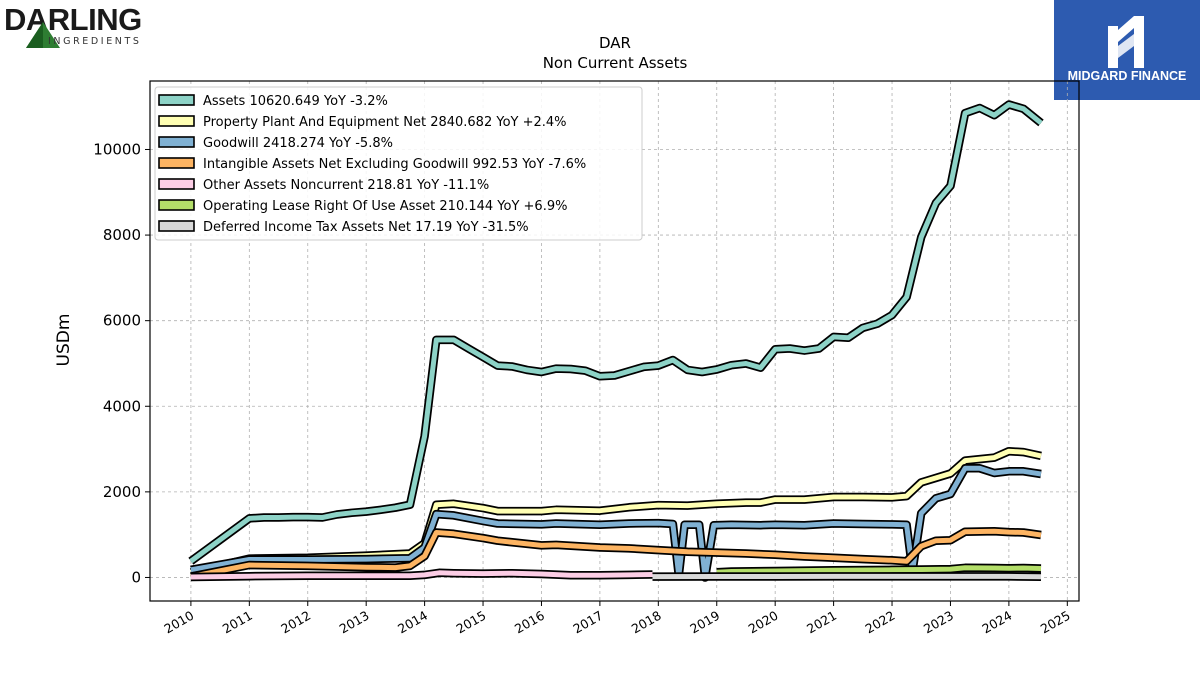 The width and height of the screenshot is (1200, 675). I want to click on y-axis: 0 2000 4000 6000 8000 10000, so click(121, 363).